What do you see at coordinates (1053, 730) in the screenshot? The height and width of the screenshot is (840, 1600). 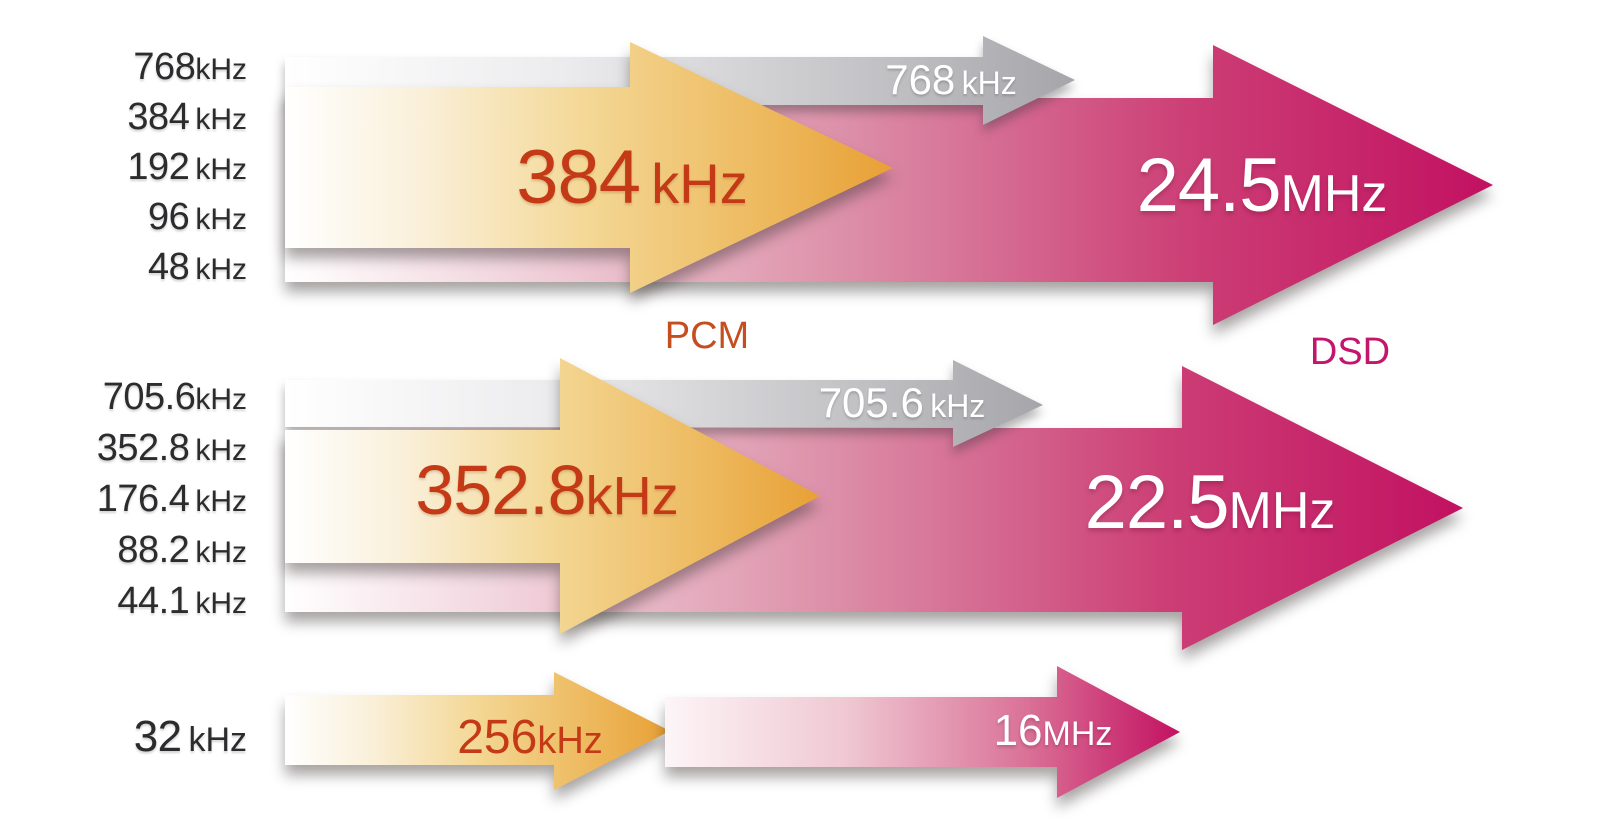 I see `dsd-rate-label-16mhz: 16MHz` at bounding box center [1053, 730].